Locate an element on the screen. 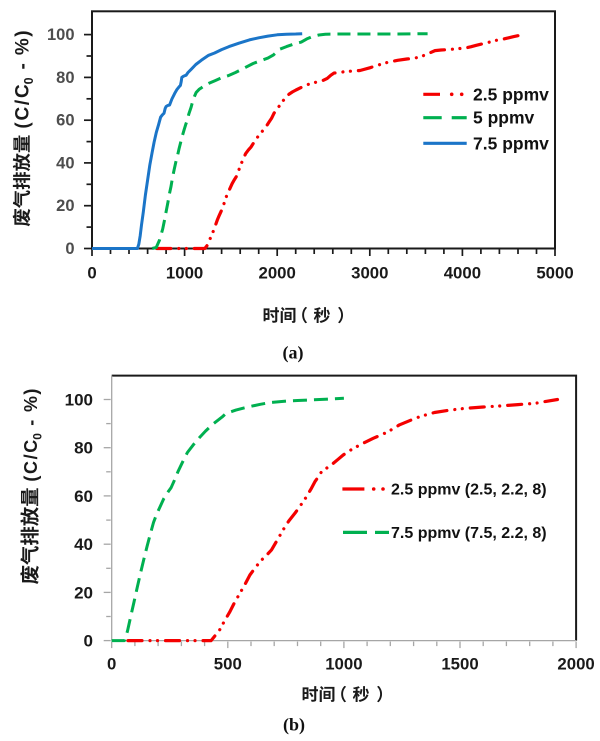 The width and height of the screenshot is (600, 741). svg-text: 5 ppmv is located at coordinates (504, 118).